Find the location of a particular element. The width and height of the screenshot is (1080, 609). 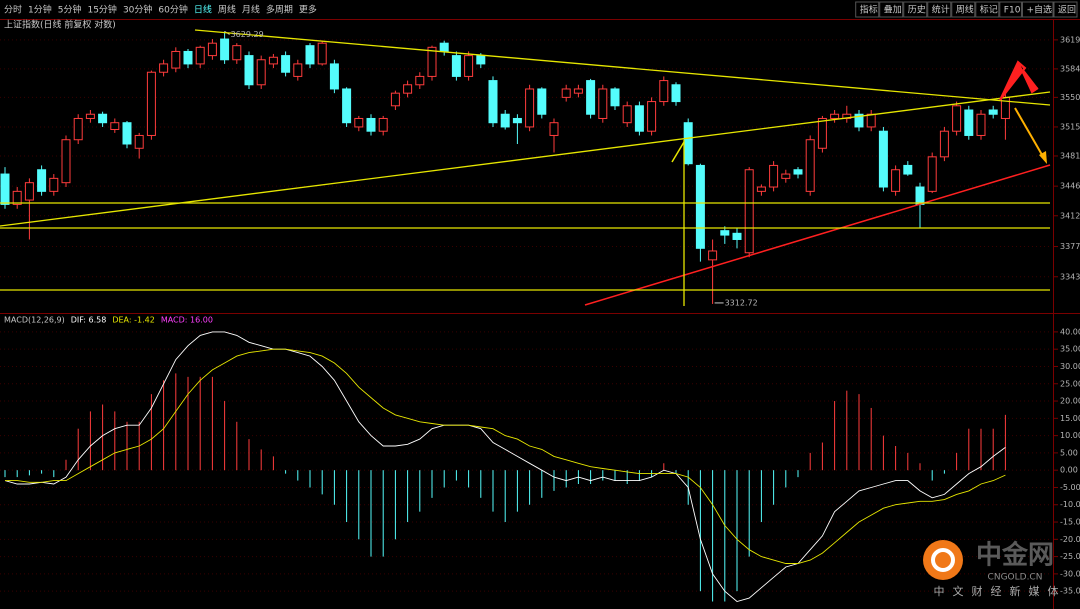

tool-button: 历史 is located at coordinates (917, 10).